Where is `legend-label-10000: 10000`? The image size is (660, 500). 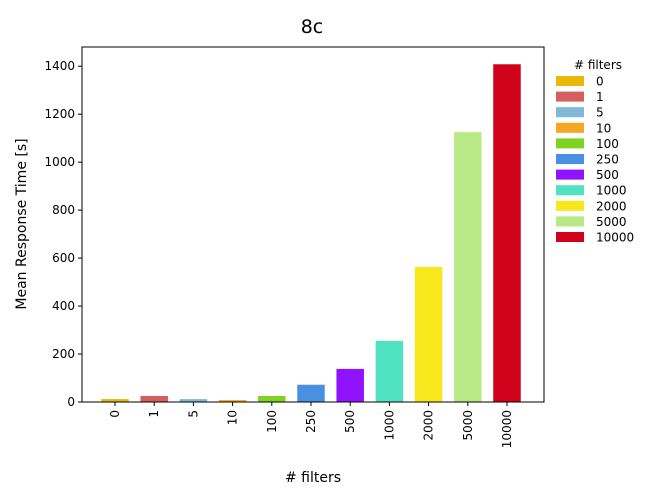
legend-label-10000: 10000 is located at coordinates (615, 238).